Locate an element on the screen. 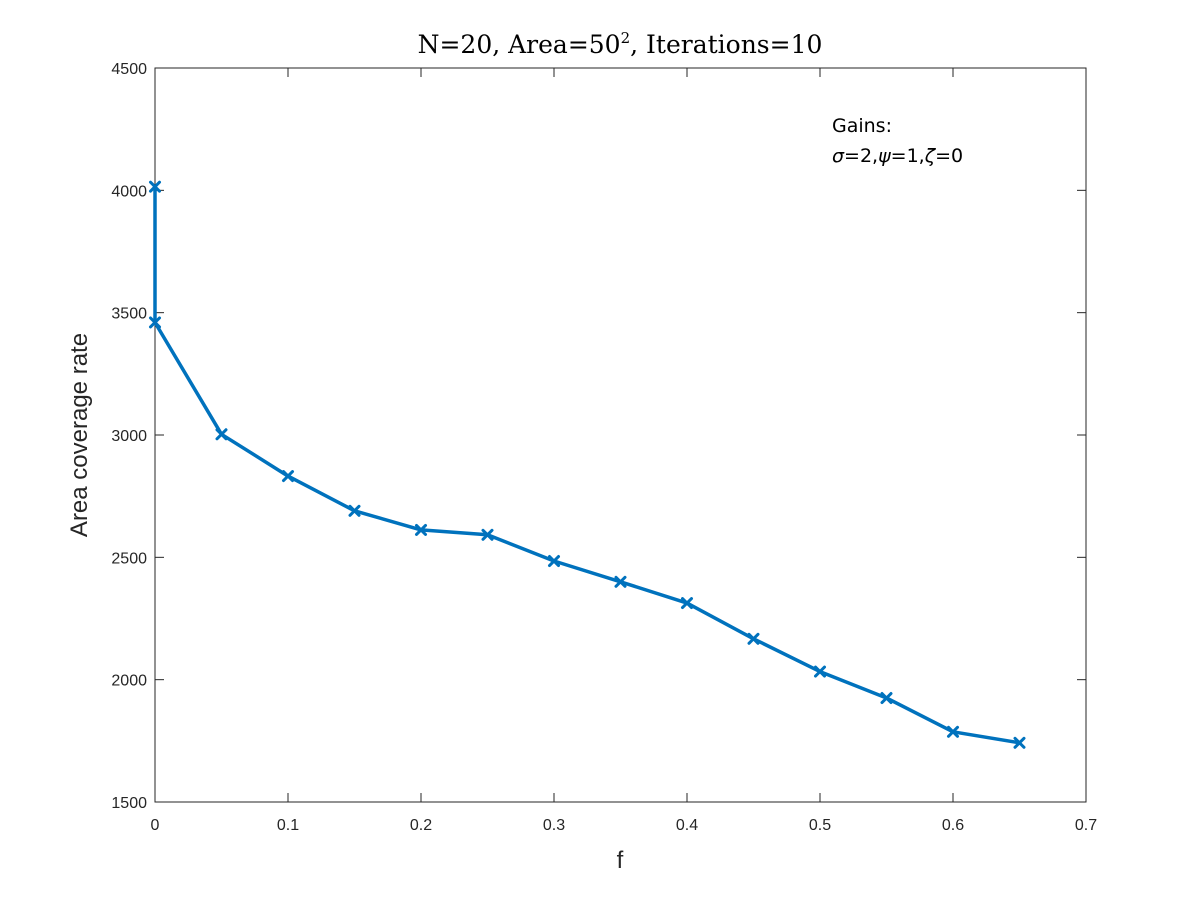 This screenshot has height=900, width=1200. title-superscript: 2 is located at coordinates (626, 38).